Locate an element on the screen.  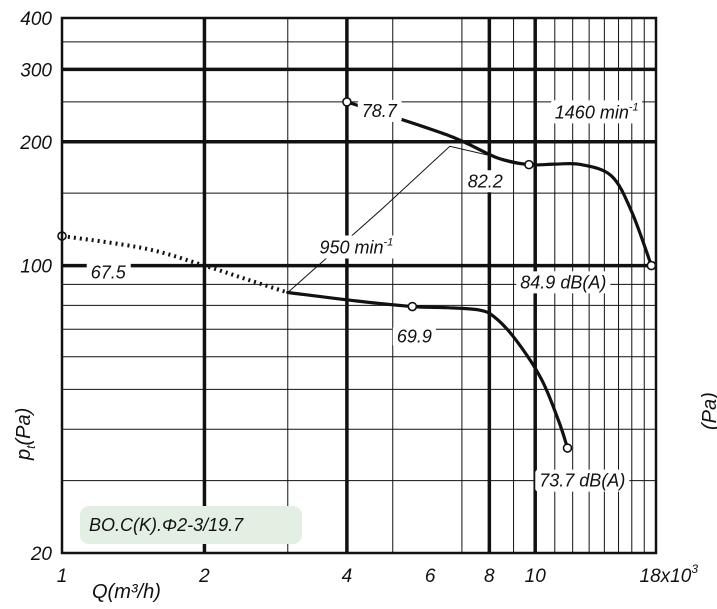
x-tick-label: 1 is located at coordinates (62, 576).